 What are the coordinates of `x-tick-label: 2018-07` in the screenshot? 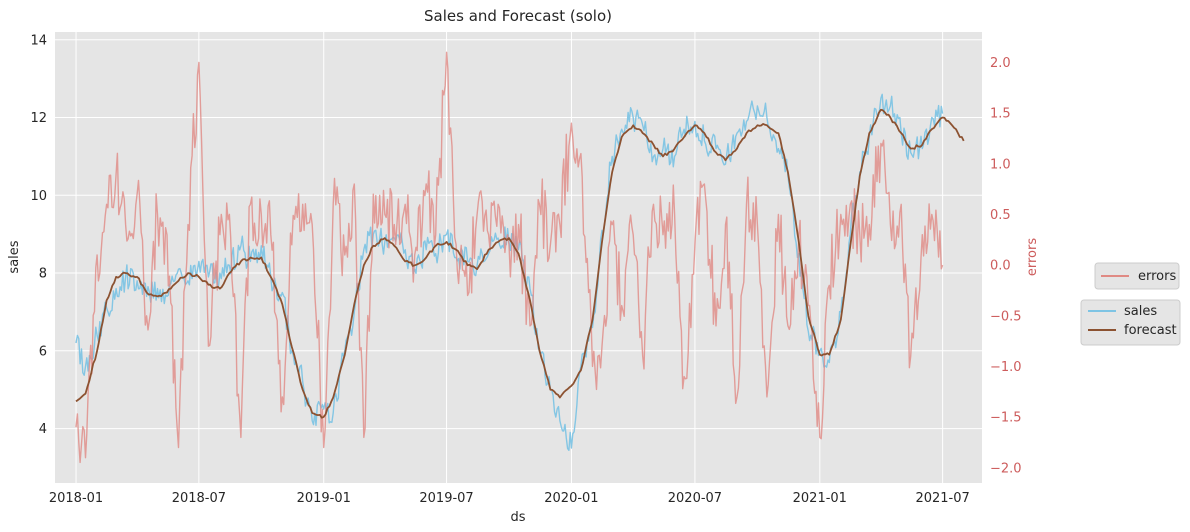 It's located at (199, 498).